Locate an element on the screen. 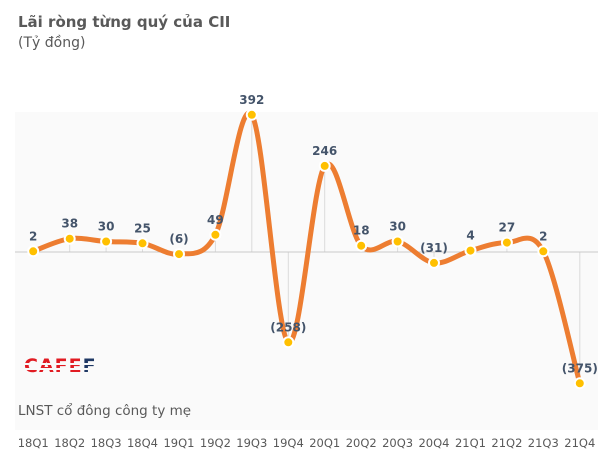 The image size is (611, 462). data-label: 4 is located at coordinates (470, 236).